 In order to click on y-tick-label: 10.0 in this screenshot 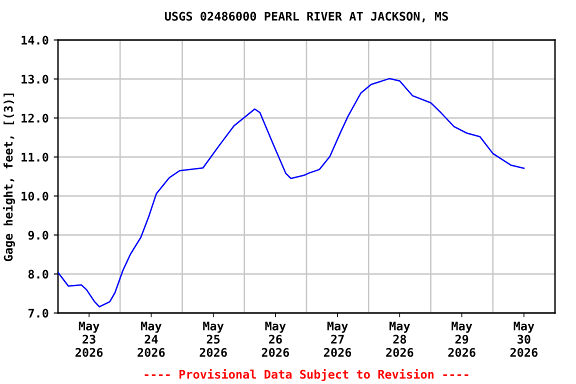, I will do `click(35, 196)`.